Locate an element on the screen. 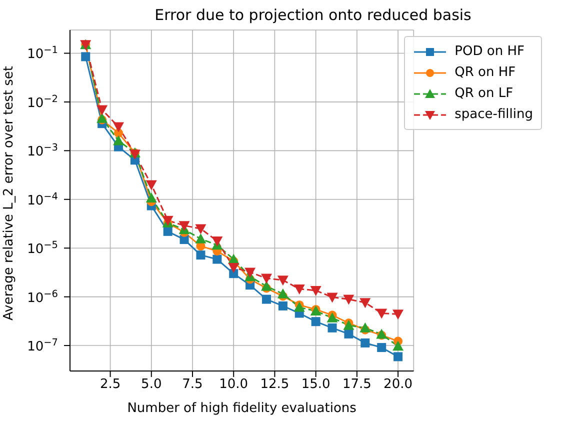  x-tick-label: 12.5 is located at coordinates (275, 384).